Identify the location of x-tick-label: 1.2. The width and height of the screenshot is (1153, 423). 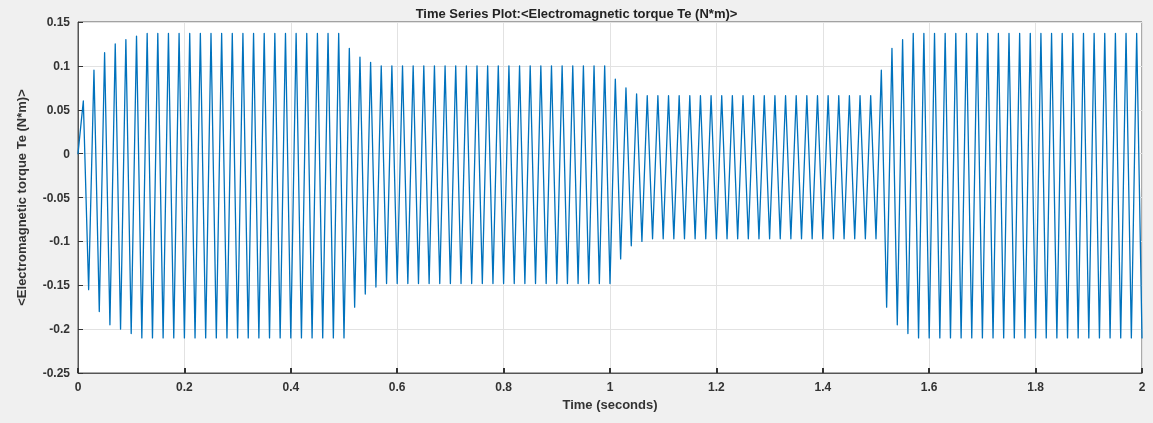
(717, 387).